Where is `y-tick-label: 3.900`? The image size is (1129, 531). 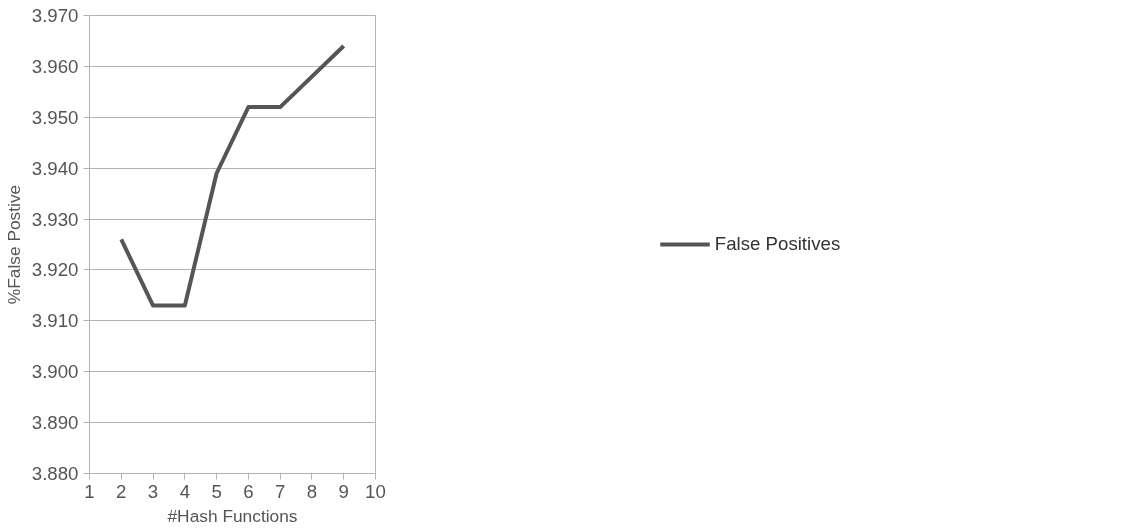 y-tick-label: 3.900 is located at coordinates (55, 372).